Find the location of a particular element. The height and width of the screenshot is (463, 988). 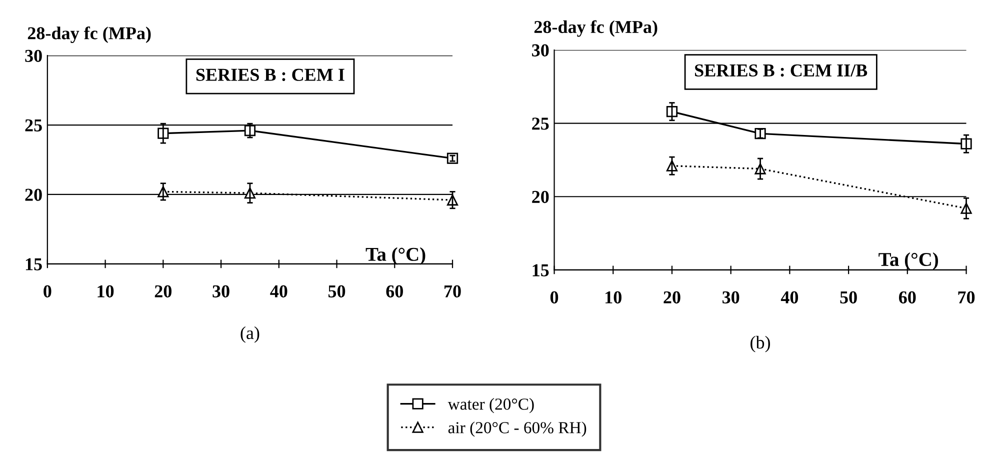

text: (b) is located at coordinates (760, 344).